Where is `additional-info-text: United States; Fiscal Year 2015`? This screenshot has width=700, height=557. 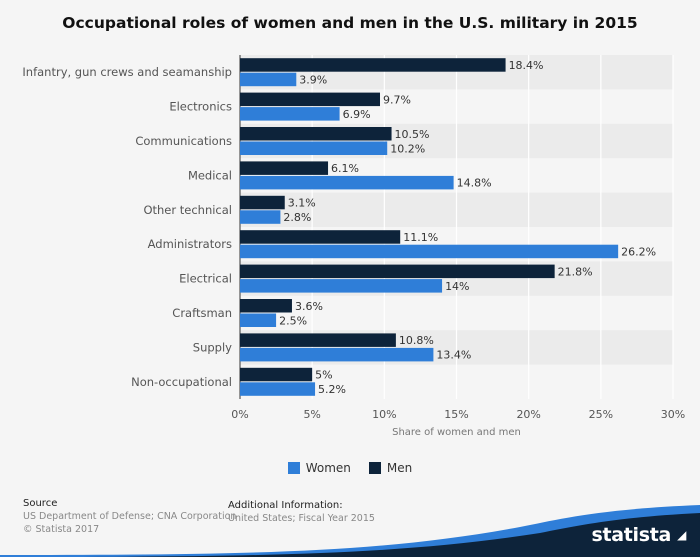 additional-info-text: United States; Fiscal Year 2015 is located at coordinates (301, 518).